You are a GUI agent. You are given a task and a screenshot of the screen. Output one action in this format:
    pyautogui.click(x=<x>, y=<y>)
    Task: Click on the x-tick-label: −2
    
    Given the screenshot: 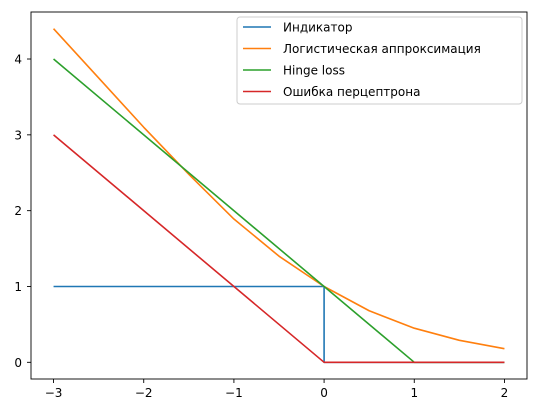 What is the action you would take?
    pyautogui.click(x=144, y=393)
    